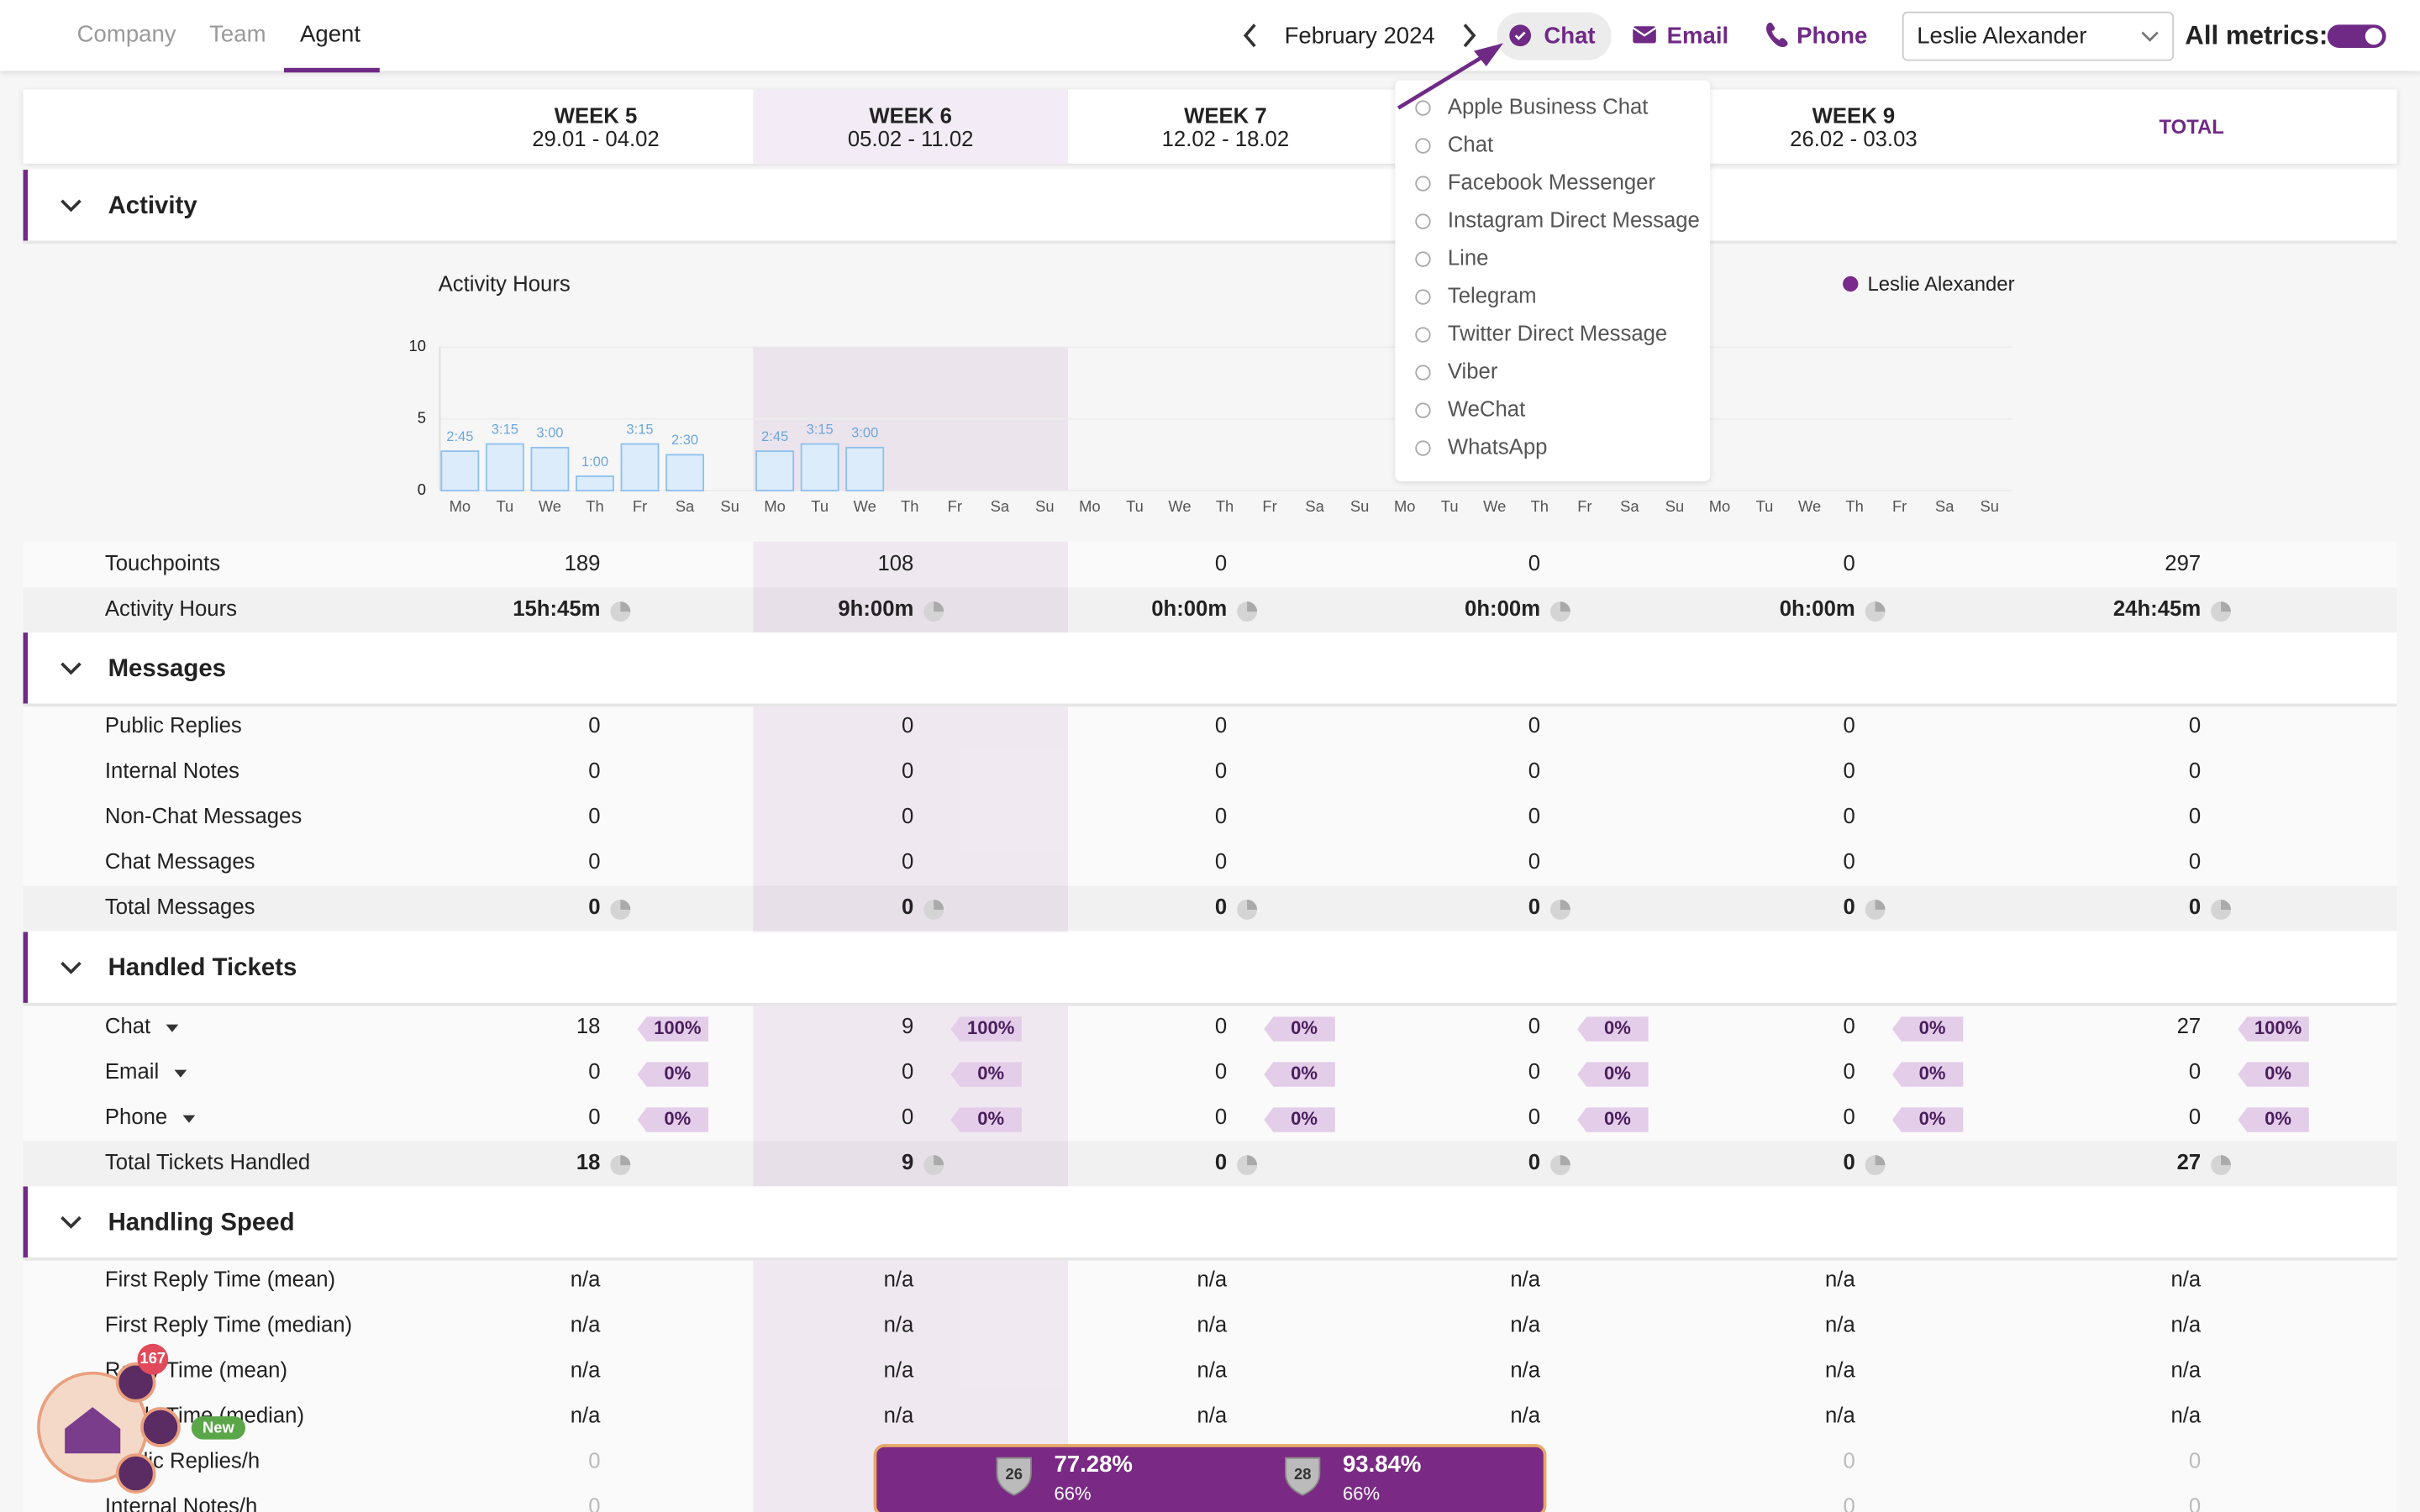  What do you see at coordinates (1552, 182) in the screenshot?
I see `channel-option: Facebook Messenger` at bounding box center [1552, 182].